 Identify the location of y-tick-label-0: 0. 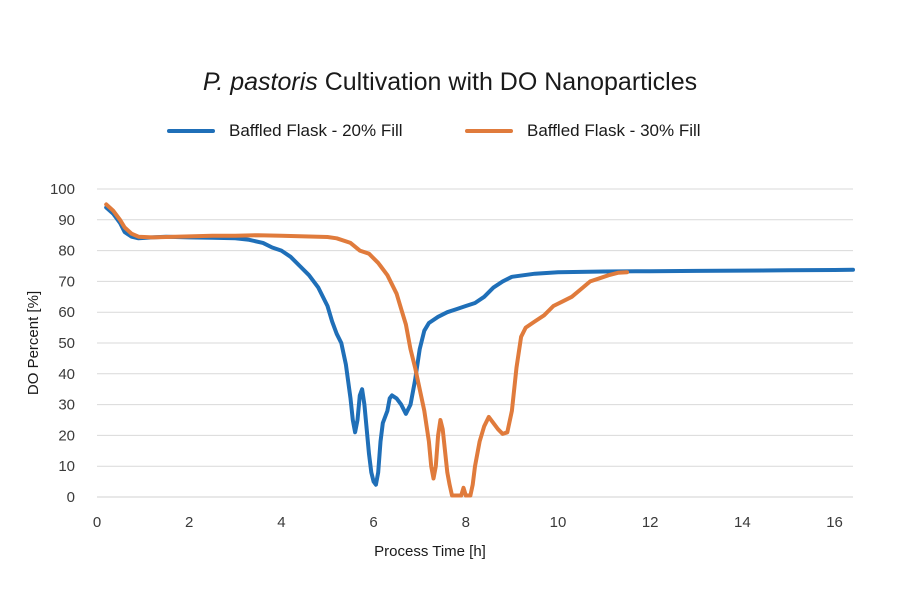
(71, 497).